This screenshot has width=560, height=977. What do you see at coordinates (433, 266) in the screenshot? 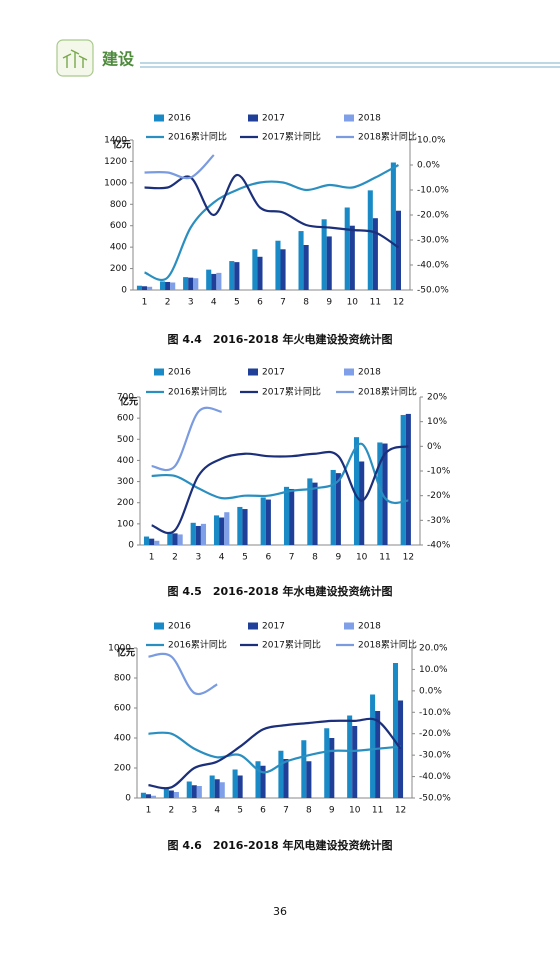
I see `y2-tick-label: -40.0%` at bounding box center [433, 266].